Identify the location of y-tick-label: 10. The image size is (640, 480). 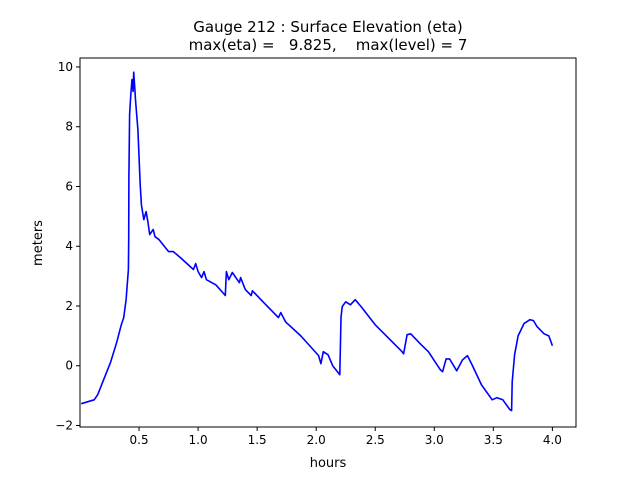
(65, 67).